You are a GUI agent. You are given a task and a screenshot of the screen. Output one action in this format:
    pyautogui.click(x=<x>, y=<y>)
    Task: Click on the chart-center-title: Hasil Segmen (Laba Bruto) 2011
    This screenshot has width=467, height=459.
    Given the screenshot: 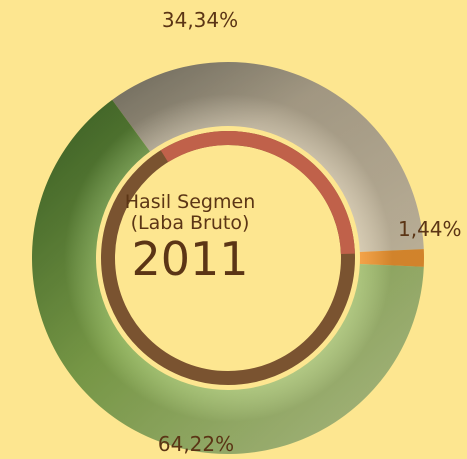 What is the action you would take?
    pyautogui.click(x=190, y=238)
    